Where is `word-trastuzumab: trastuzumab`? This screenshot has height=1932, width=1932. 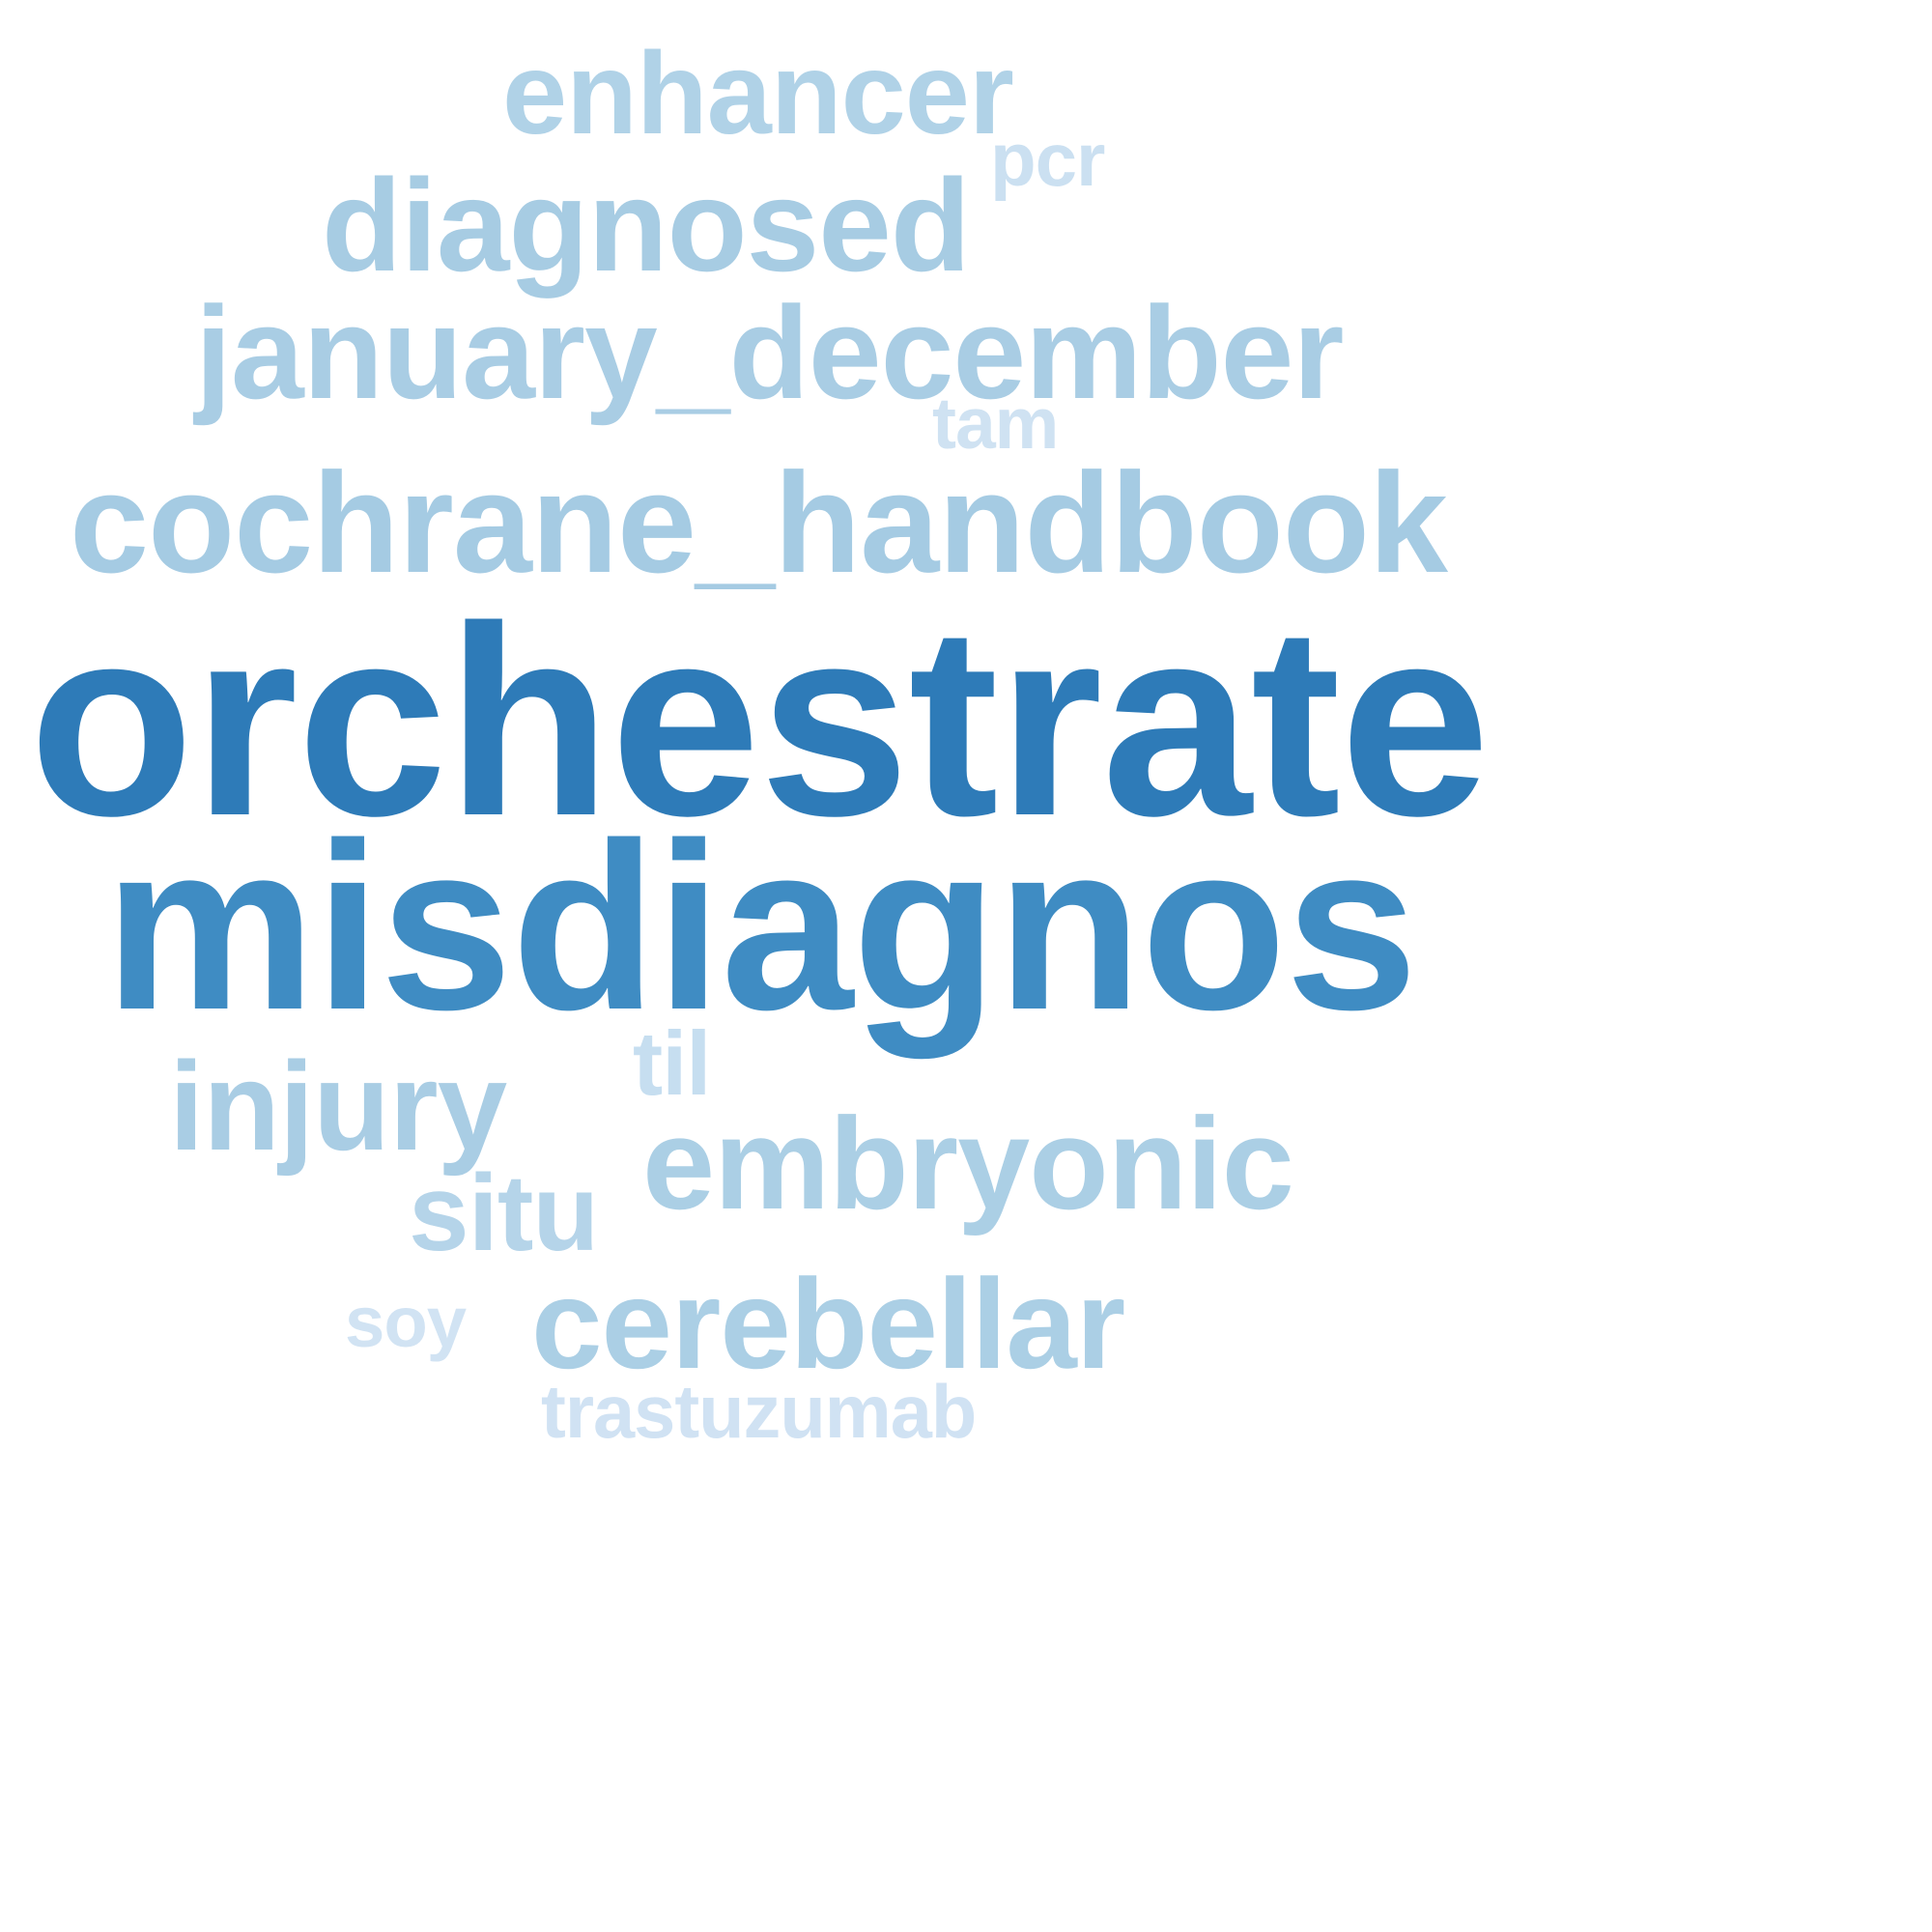
word-trastuzumab: trastuzumab is located at coordinates (759, 1413).